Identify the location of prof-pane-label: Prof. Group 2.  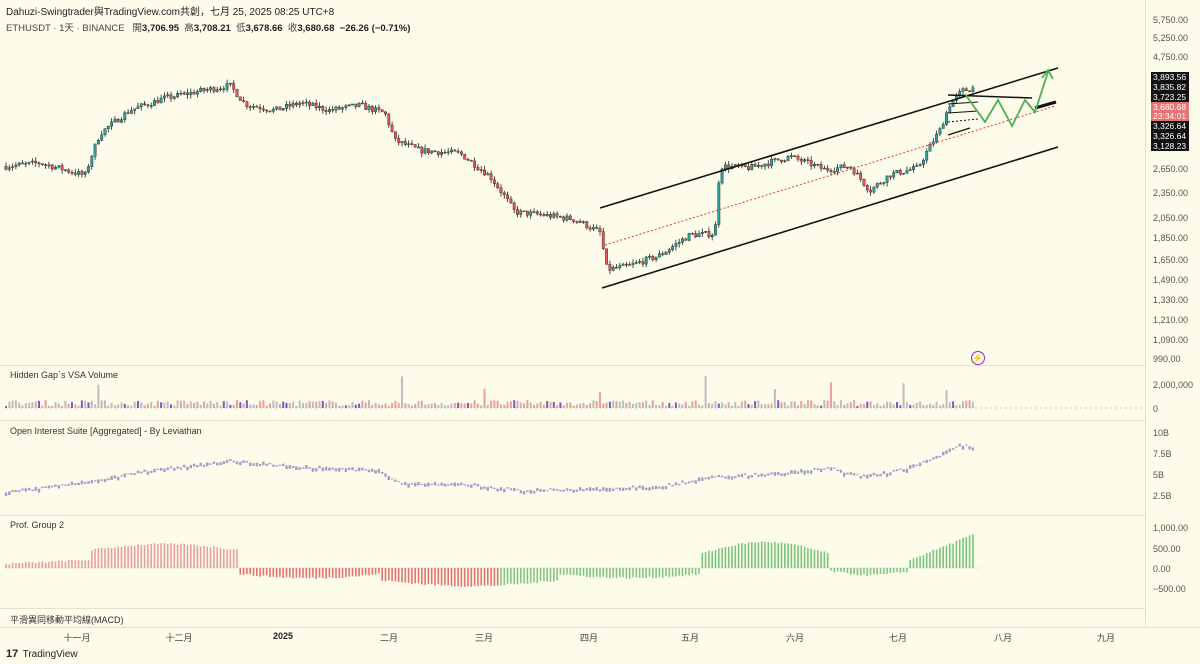
(37, 525).